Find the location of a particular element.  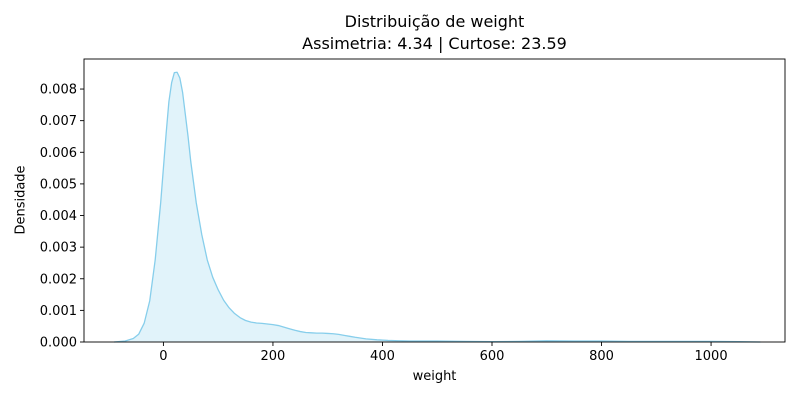

y-tick-label: 0.008 is located at coordinates (58, 90).